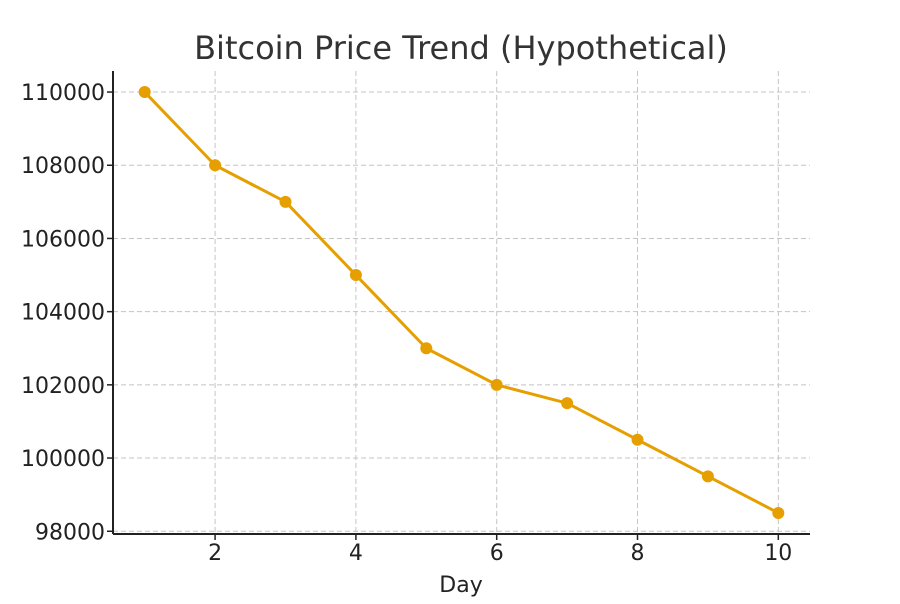  Describe the element at coordinates (356, 553) in the screenshot. I see `x-tick-label: 4` at that location.